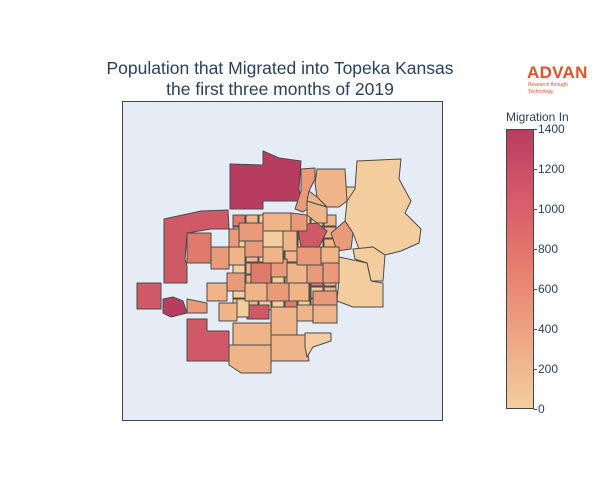 This screenshot has height=500, width=600. Describe the element at coordinates (548, 249) in the screenshot. I see `colorbar-tick-800: 800` at that location.